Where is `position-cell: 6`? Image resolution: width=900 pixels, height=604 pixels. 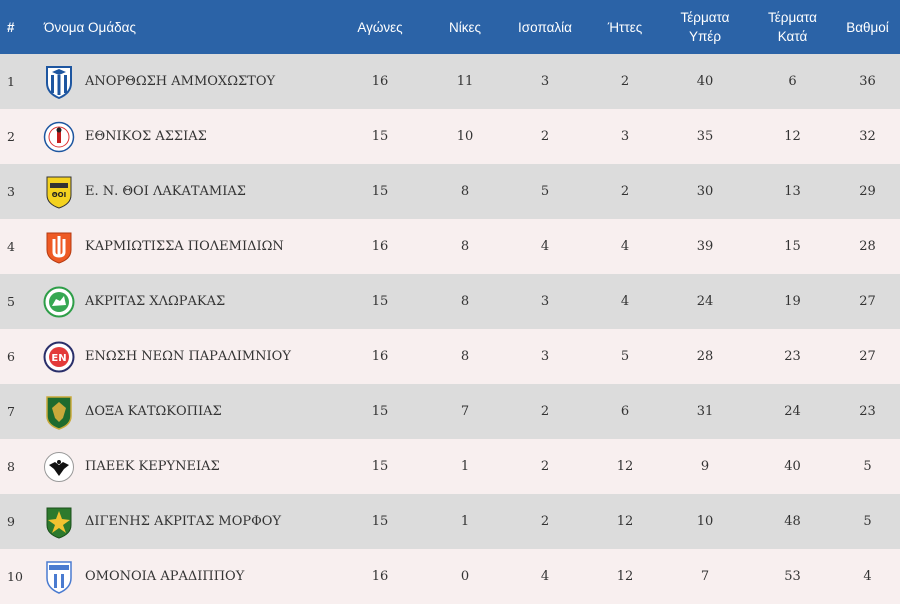
position-cell: 6 is located at coordinates (11, 356).